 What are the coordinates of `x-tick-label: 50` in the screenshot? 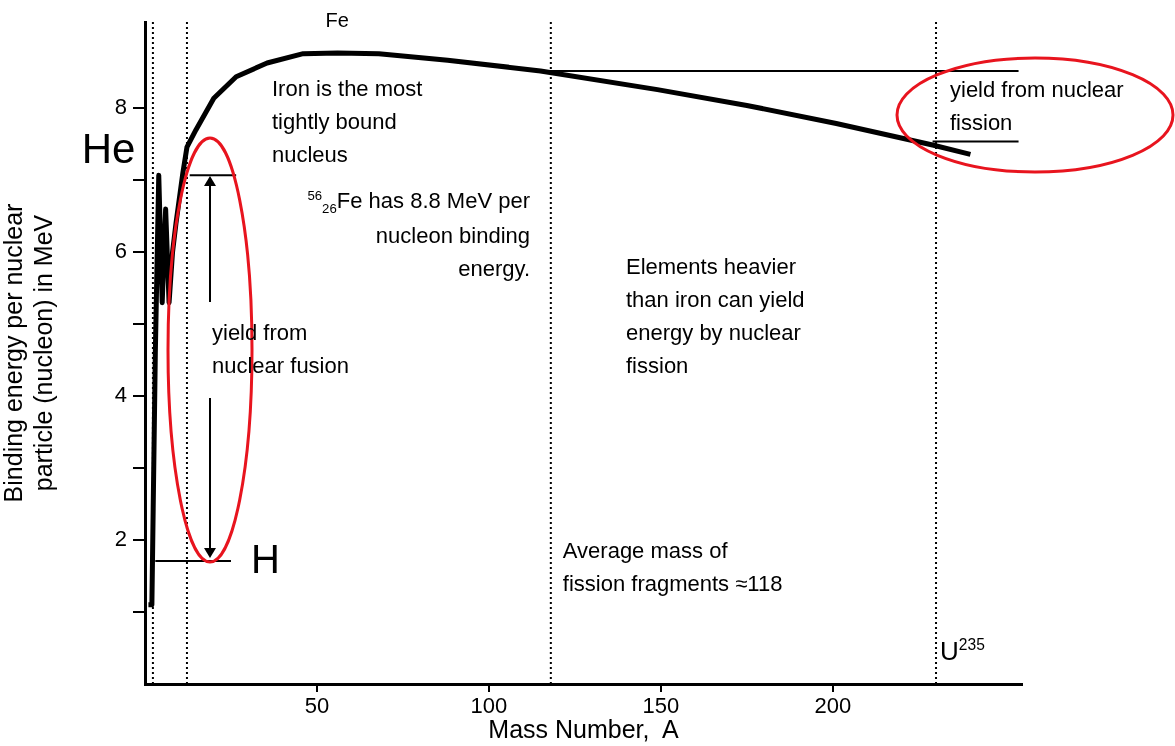 It's located at (317, 706).